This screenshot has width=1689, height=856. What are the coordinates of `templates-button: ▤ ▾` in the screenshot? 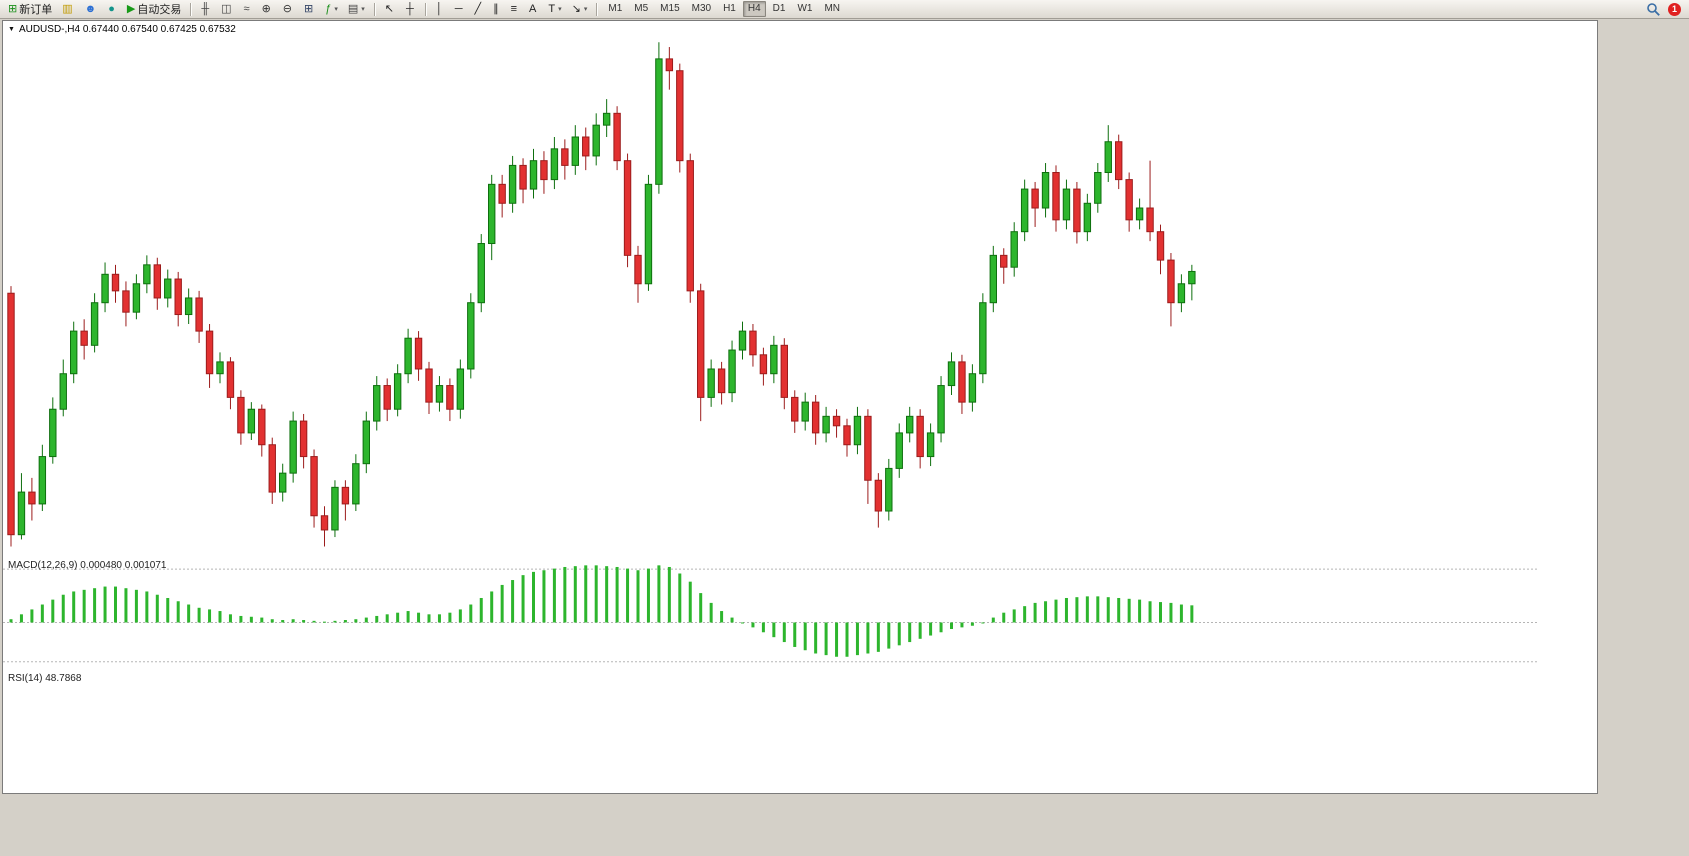 It's located at (356, 9).